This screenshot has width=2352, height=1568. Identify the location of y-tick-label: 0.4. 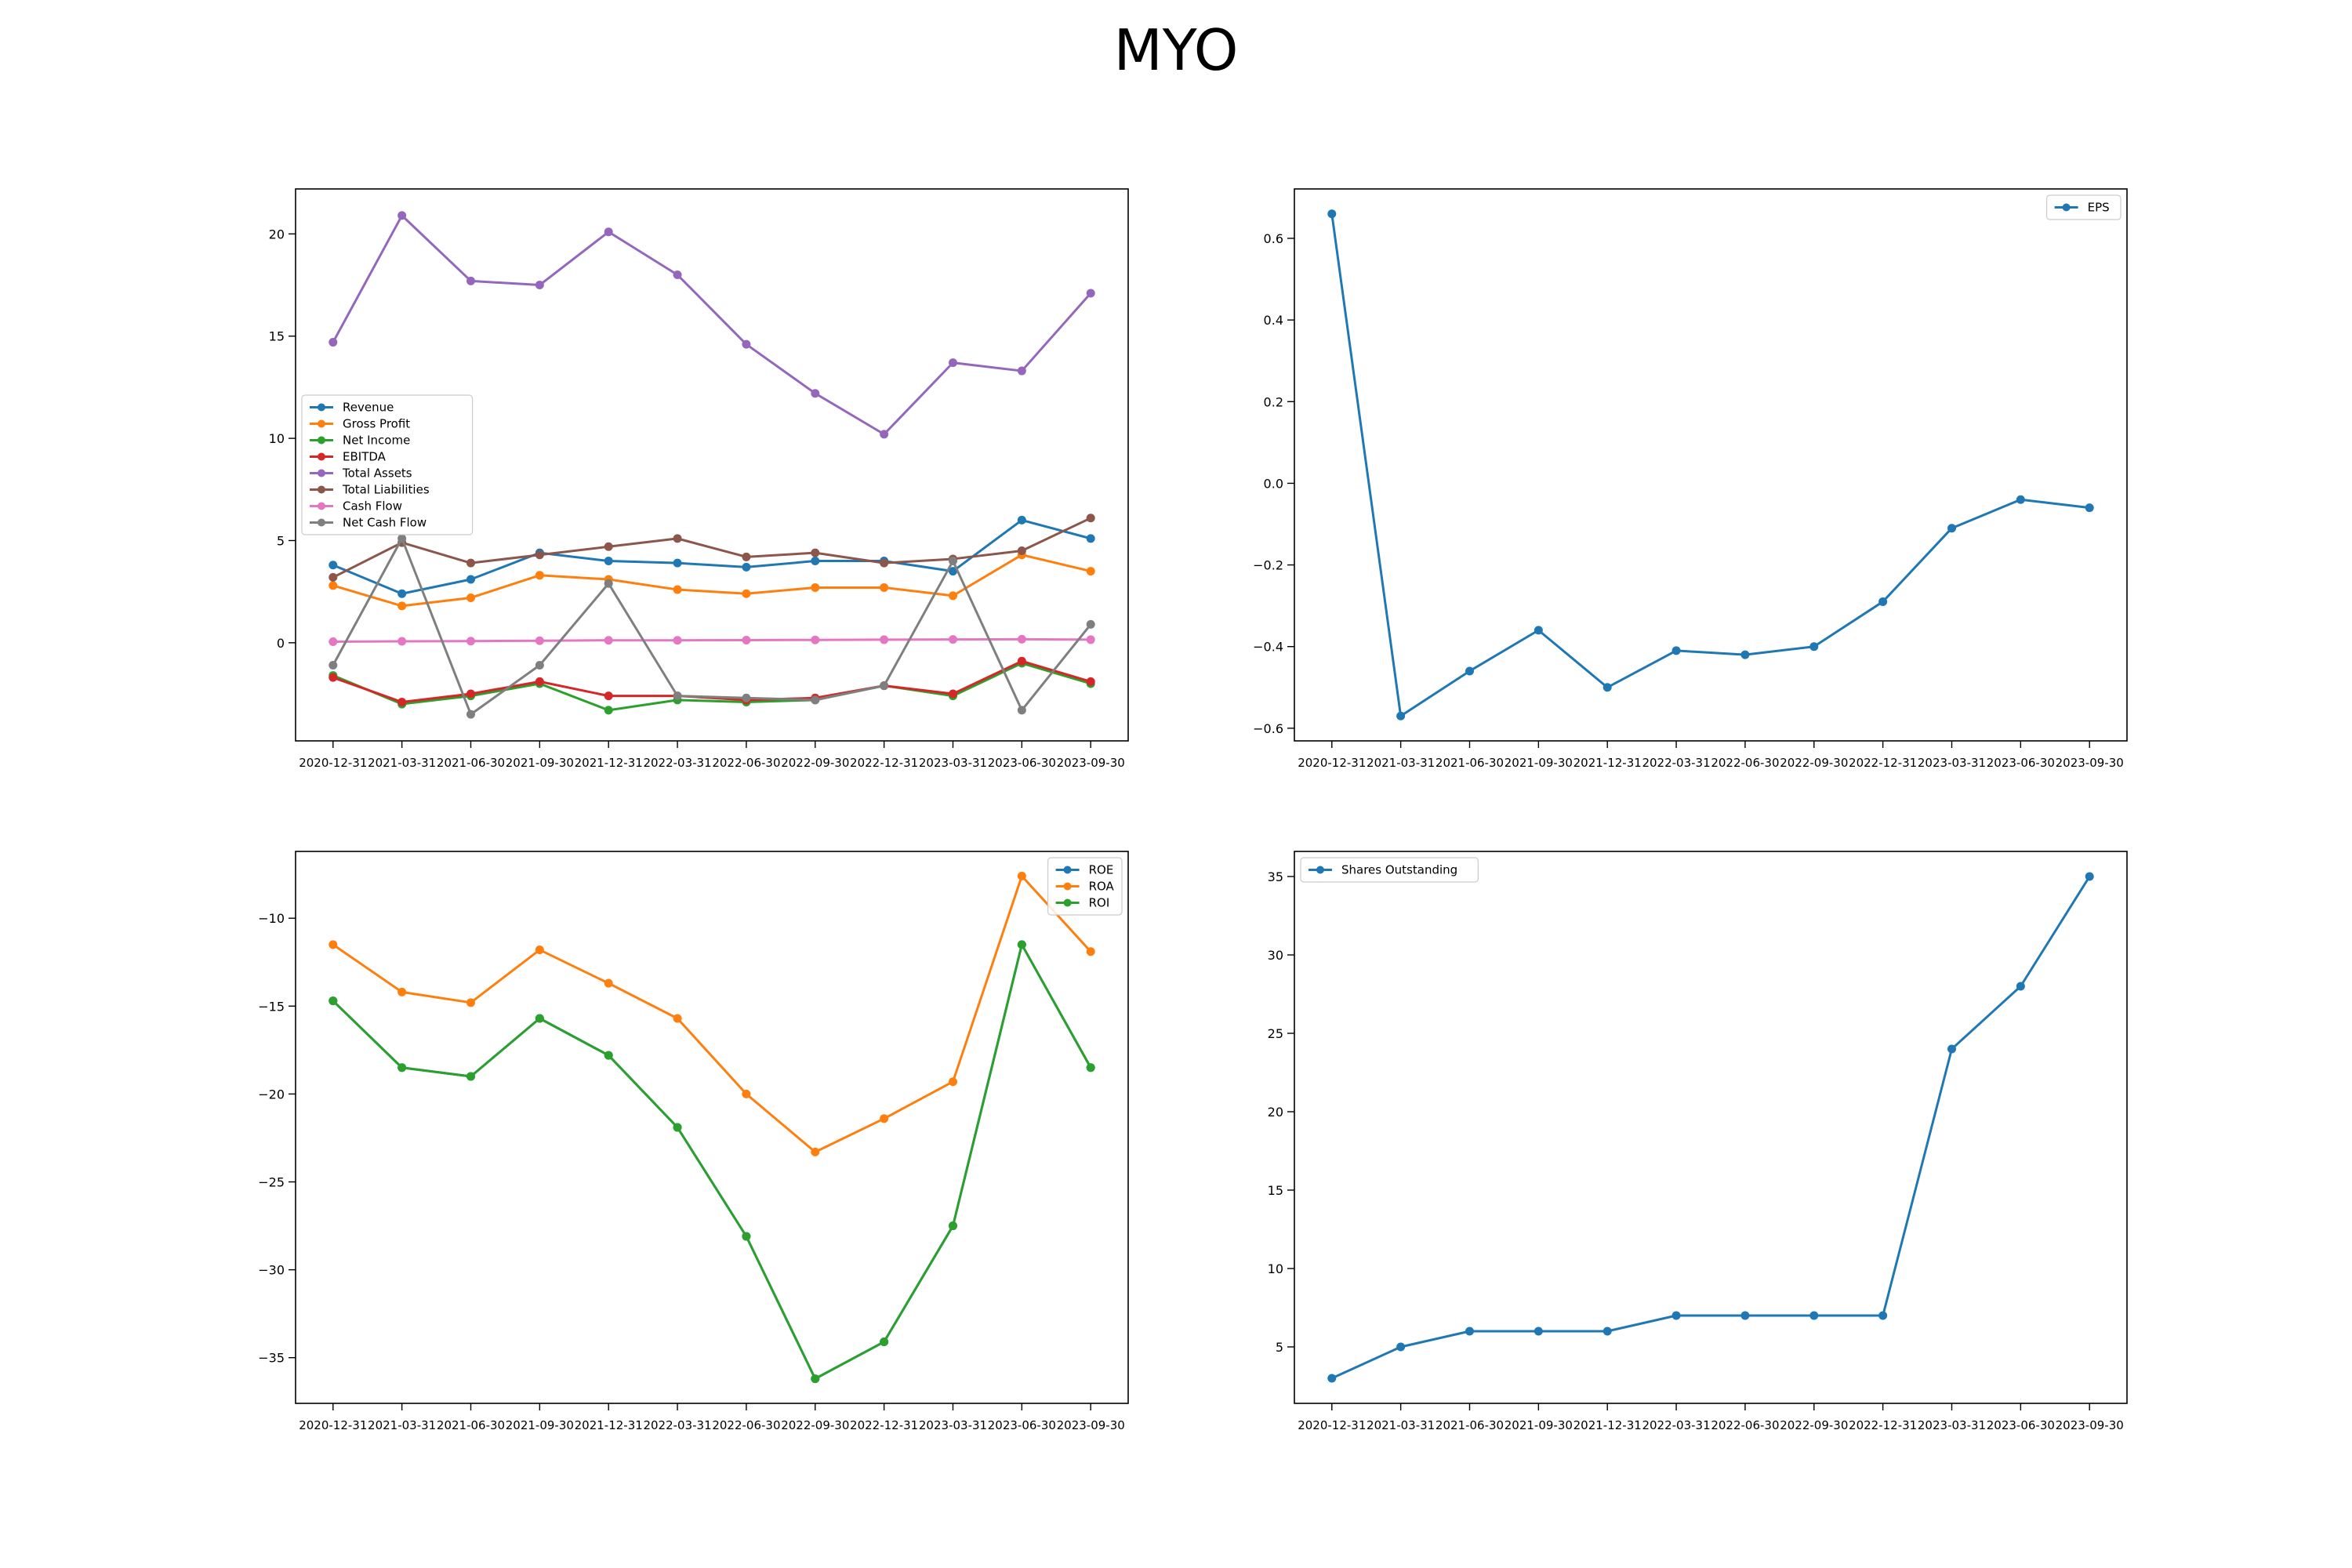
(1273, 320).